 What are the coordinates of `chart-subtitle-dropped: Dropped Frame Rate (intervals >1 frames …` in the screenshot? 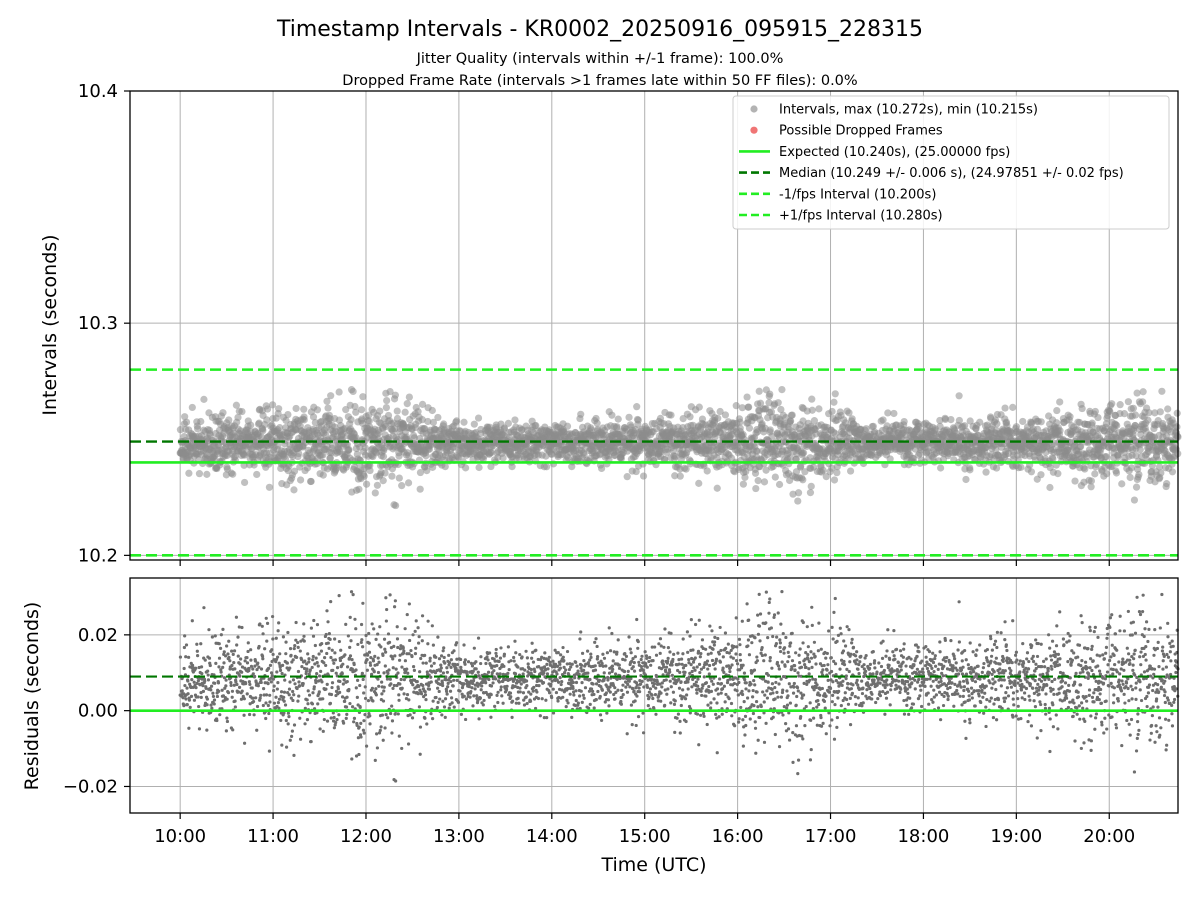 It's located at (599, 81).